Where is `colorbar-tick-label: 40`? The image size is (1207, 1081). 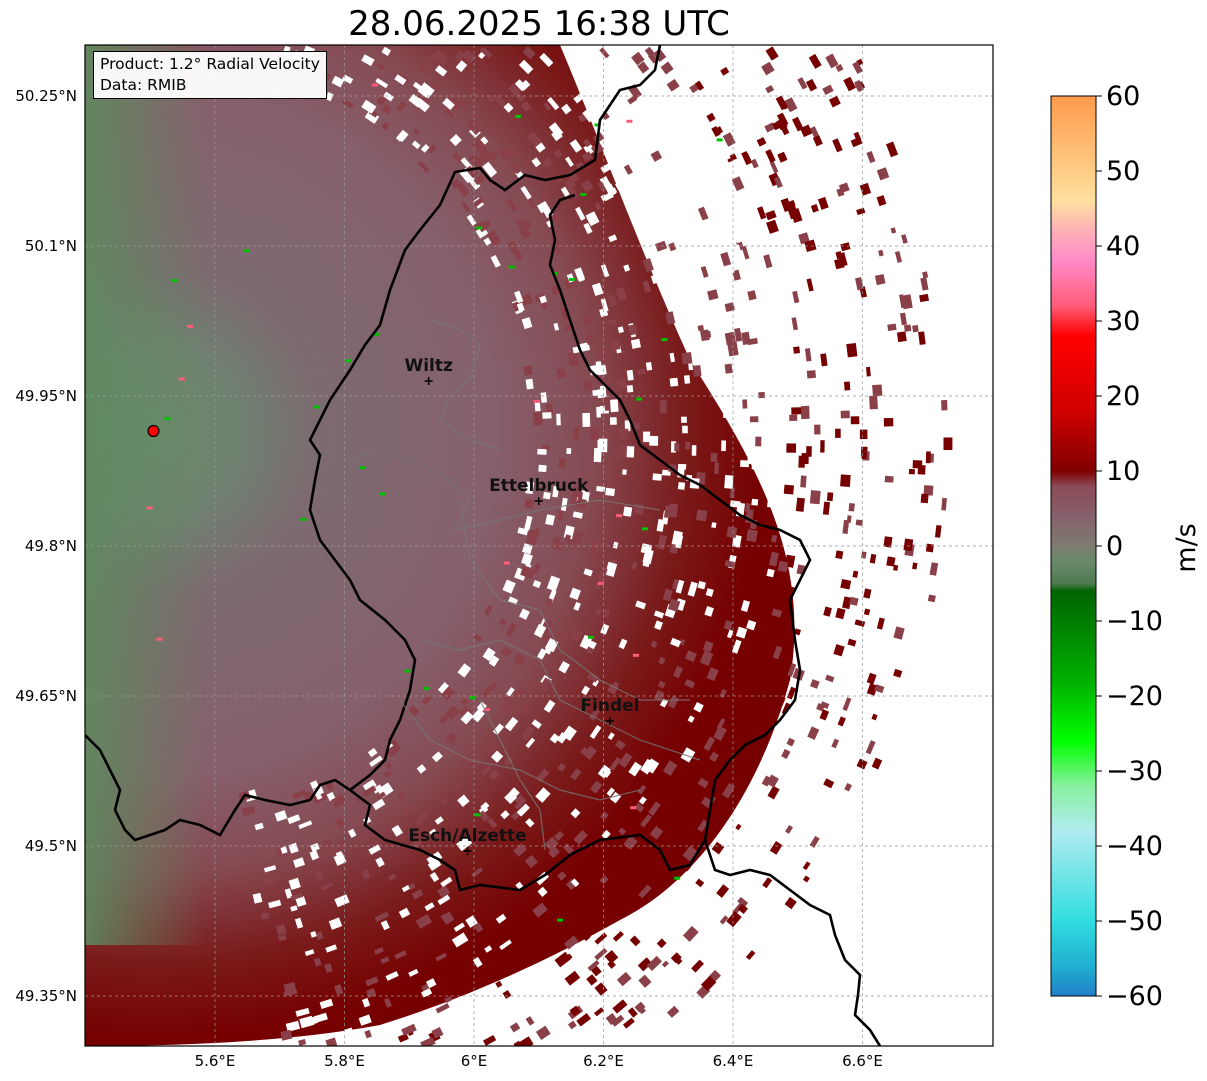
colorbar-tick-label: 40 is located at coordinates (1123, 246).